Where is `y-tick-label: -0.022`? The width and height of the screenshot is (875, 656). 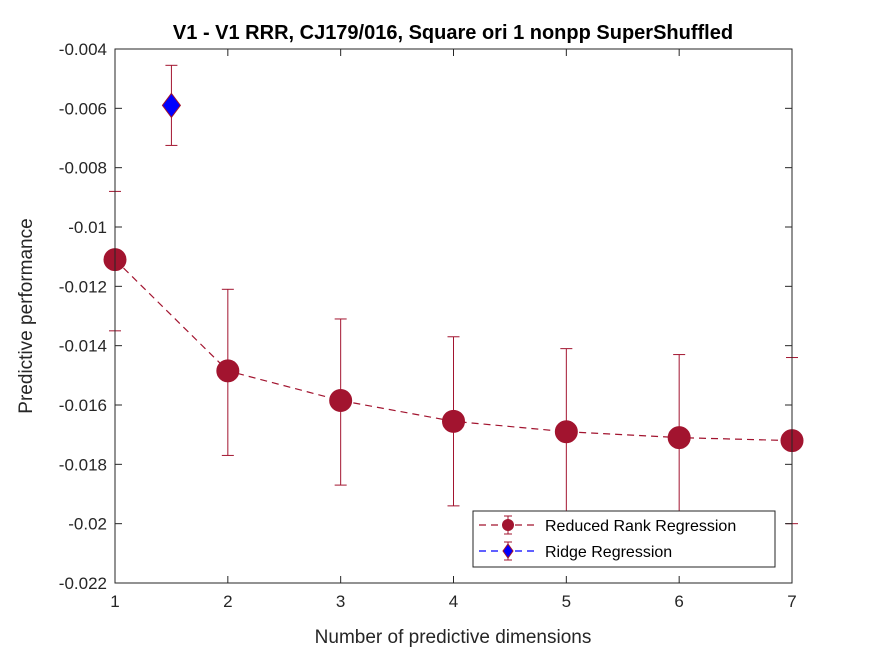
y-tick-label: -0.022 is located at coordinates (83, 583).